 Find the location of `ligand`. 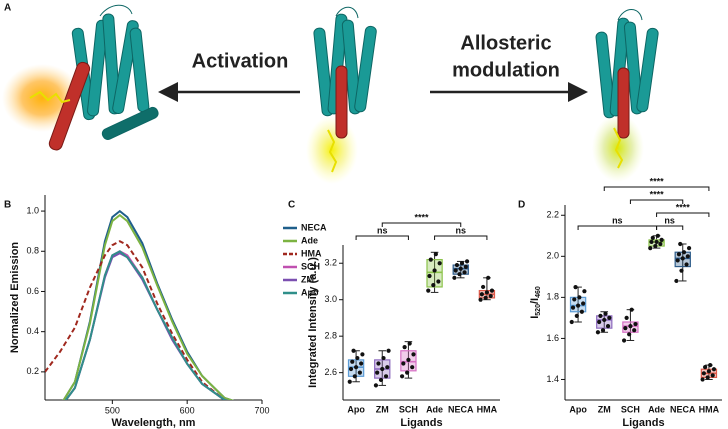

ligand is located at coordinates (618, 148).